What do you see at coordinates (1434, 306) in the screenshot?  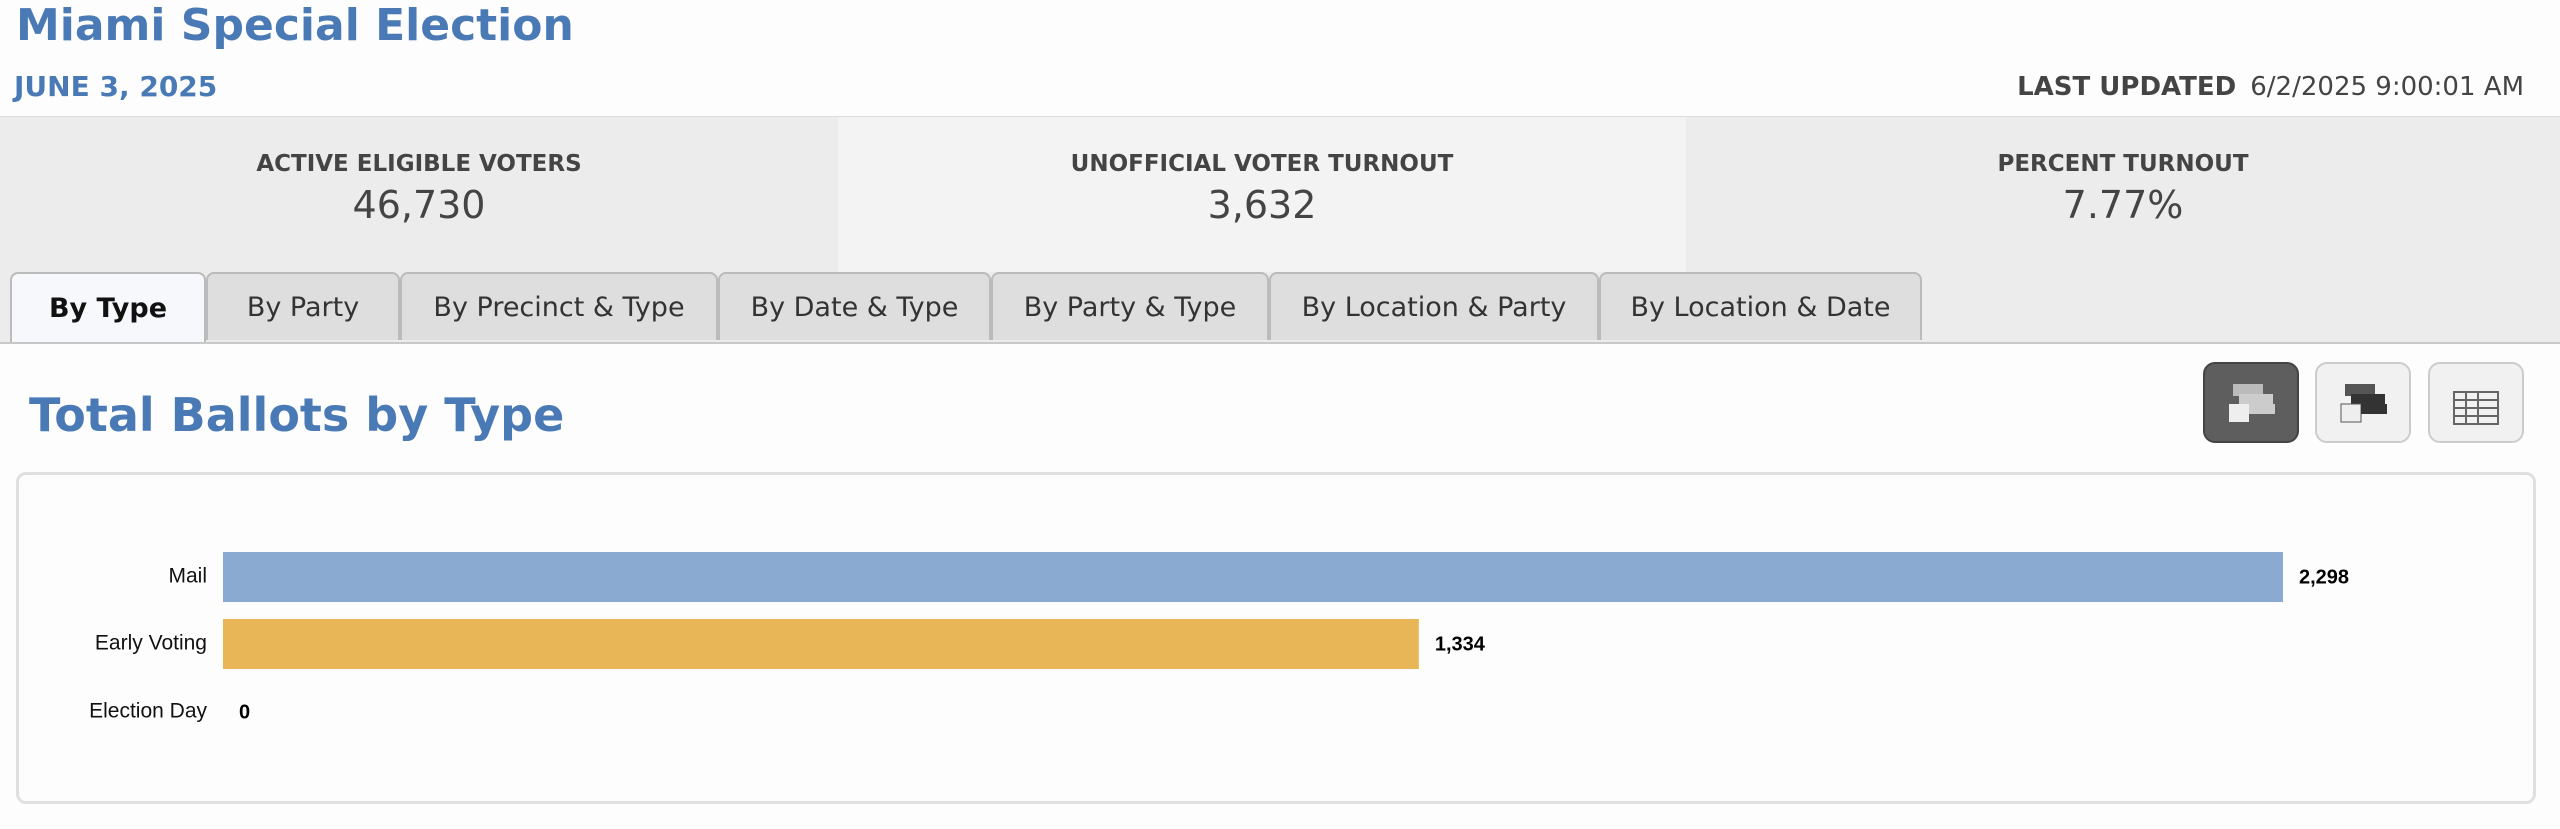 I see `tab: By Location & Party` at bounding box center [1434, 306].